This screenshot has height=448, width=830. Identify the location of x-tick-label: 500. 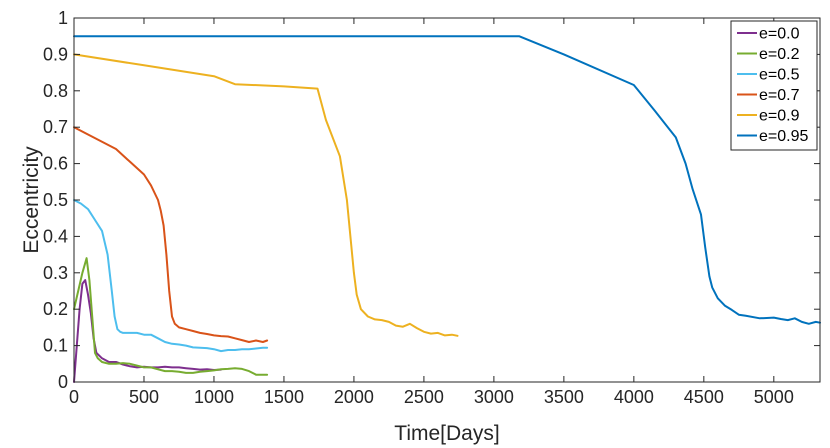
(144, 397).